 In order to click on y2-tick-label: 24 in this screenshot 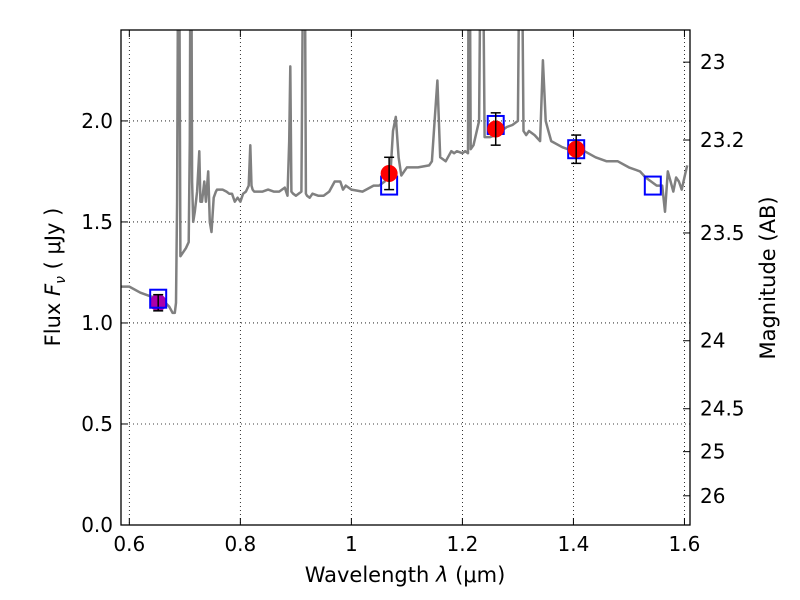, I will do `click(712, 341)`.